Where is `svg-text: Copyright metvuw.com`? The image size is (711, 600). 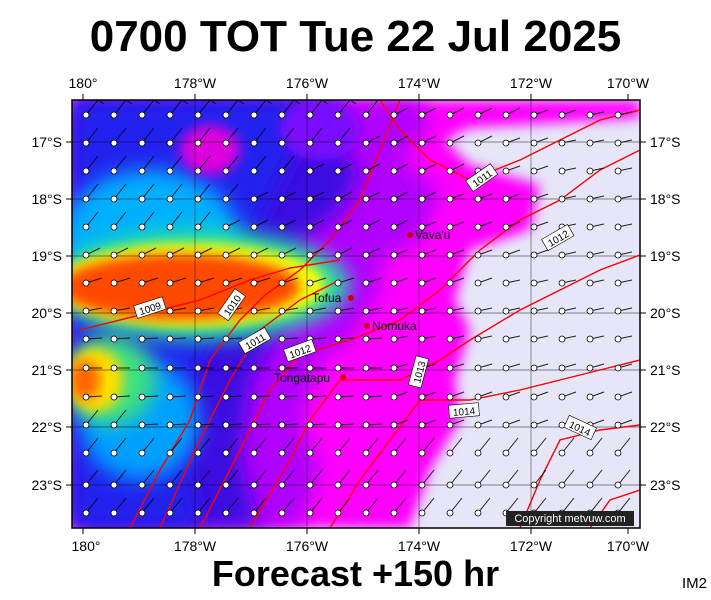
svg-text: Copyright metvuw.com is located at coordinates (569, 519).